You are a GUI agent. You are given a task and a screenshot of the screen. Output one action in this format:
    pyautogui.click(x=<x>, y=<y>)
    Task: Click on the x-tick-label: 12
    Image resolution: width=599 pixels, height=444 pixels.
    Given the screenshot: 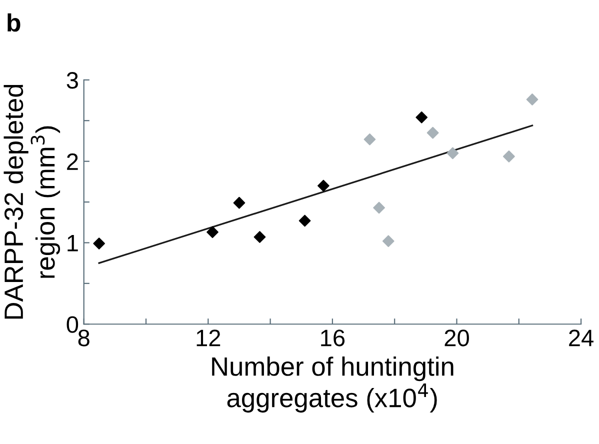 What is the action you would take?
    pyautogui.click(x=208, y=338)
    